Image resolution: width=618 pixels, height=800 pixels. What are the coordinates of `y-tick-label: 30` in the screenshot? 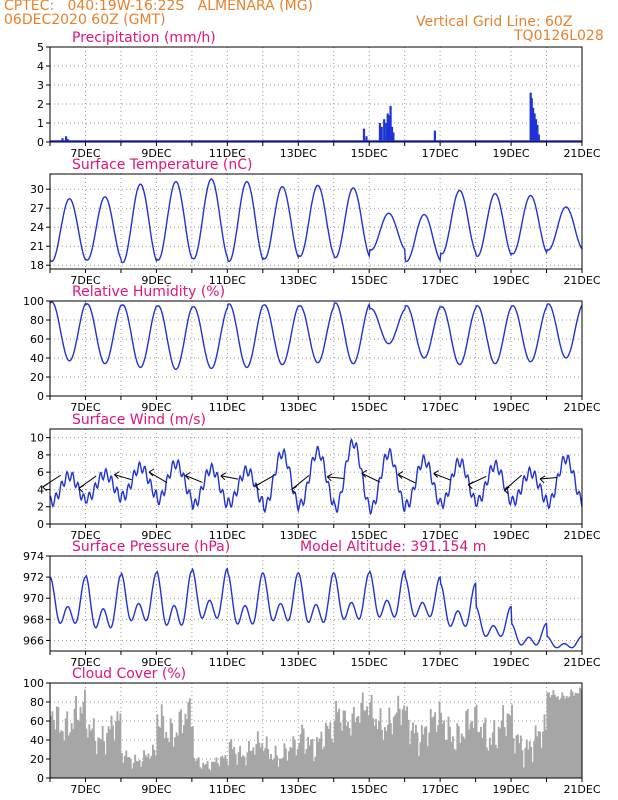 It's located at (37, 189).